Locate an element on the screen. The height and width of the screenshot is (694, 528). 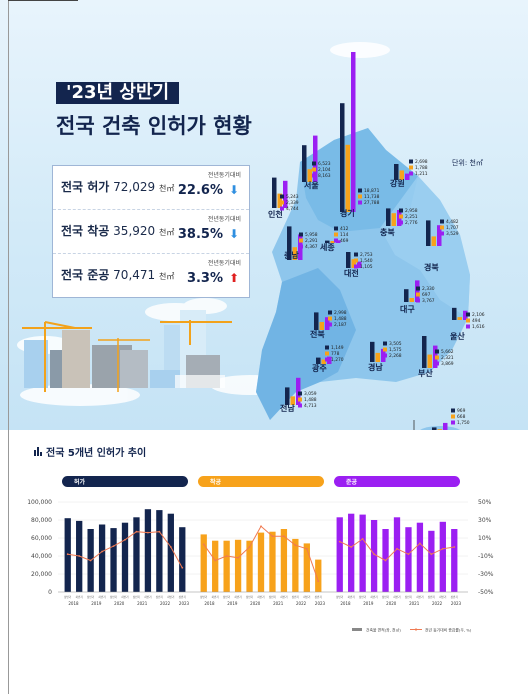
region-value: 2,104 is located at coordinates (324, 170).